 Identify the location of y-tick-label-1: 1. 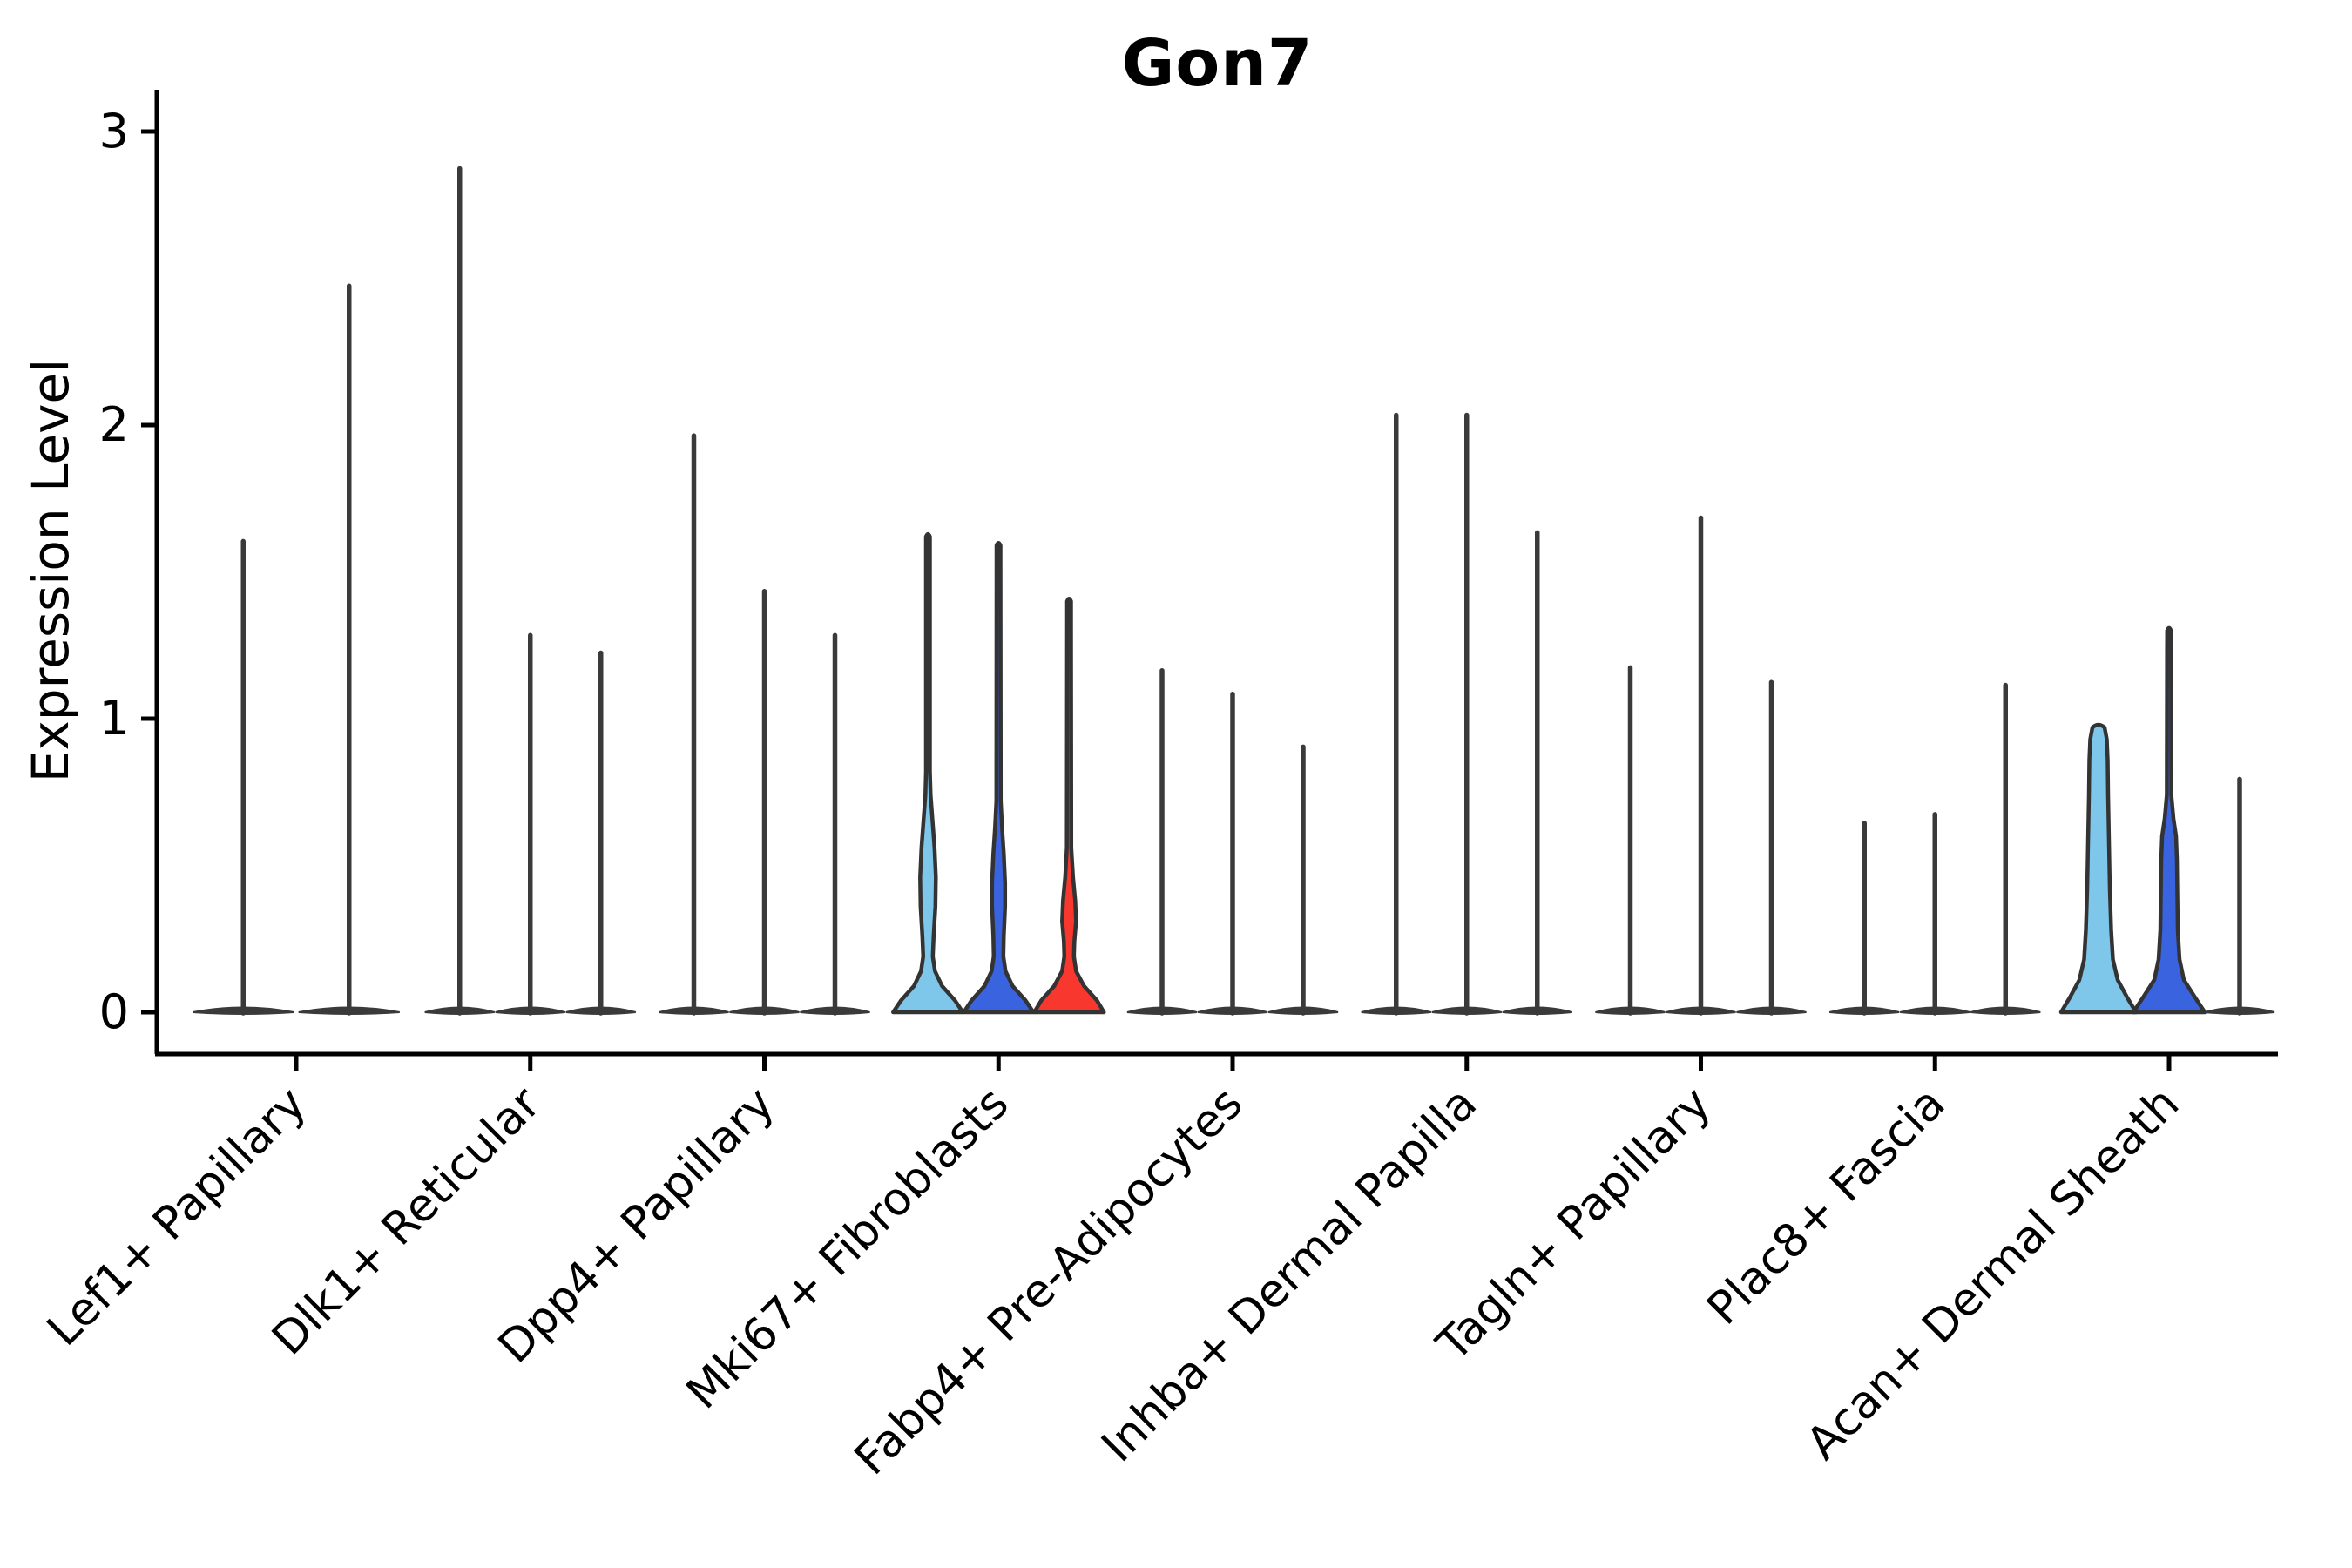
(114, 718).